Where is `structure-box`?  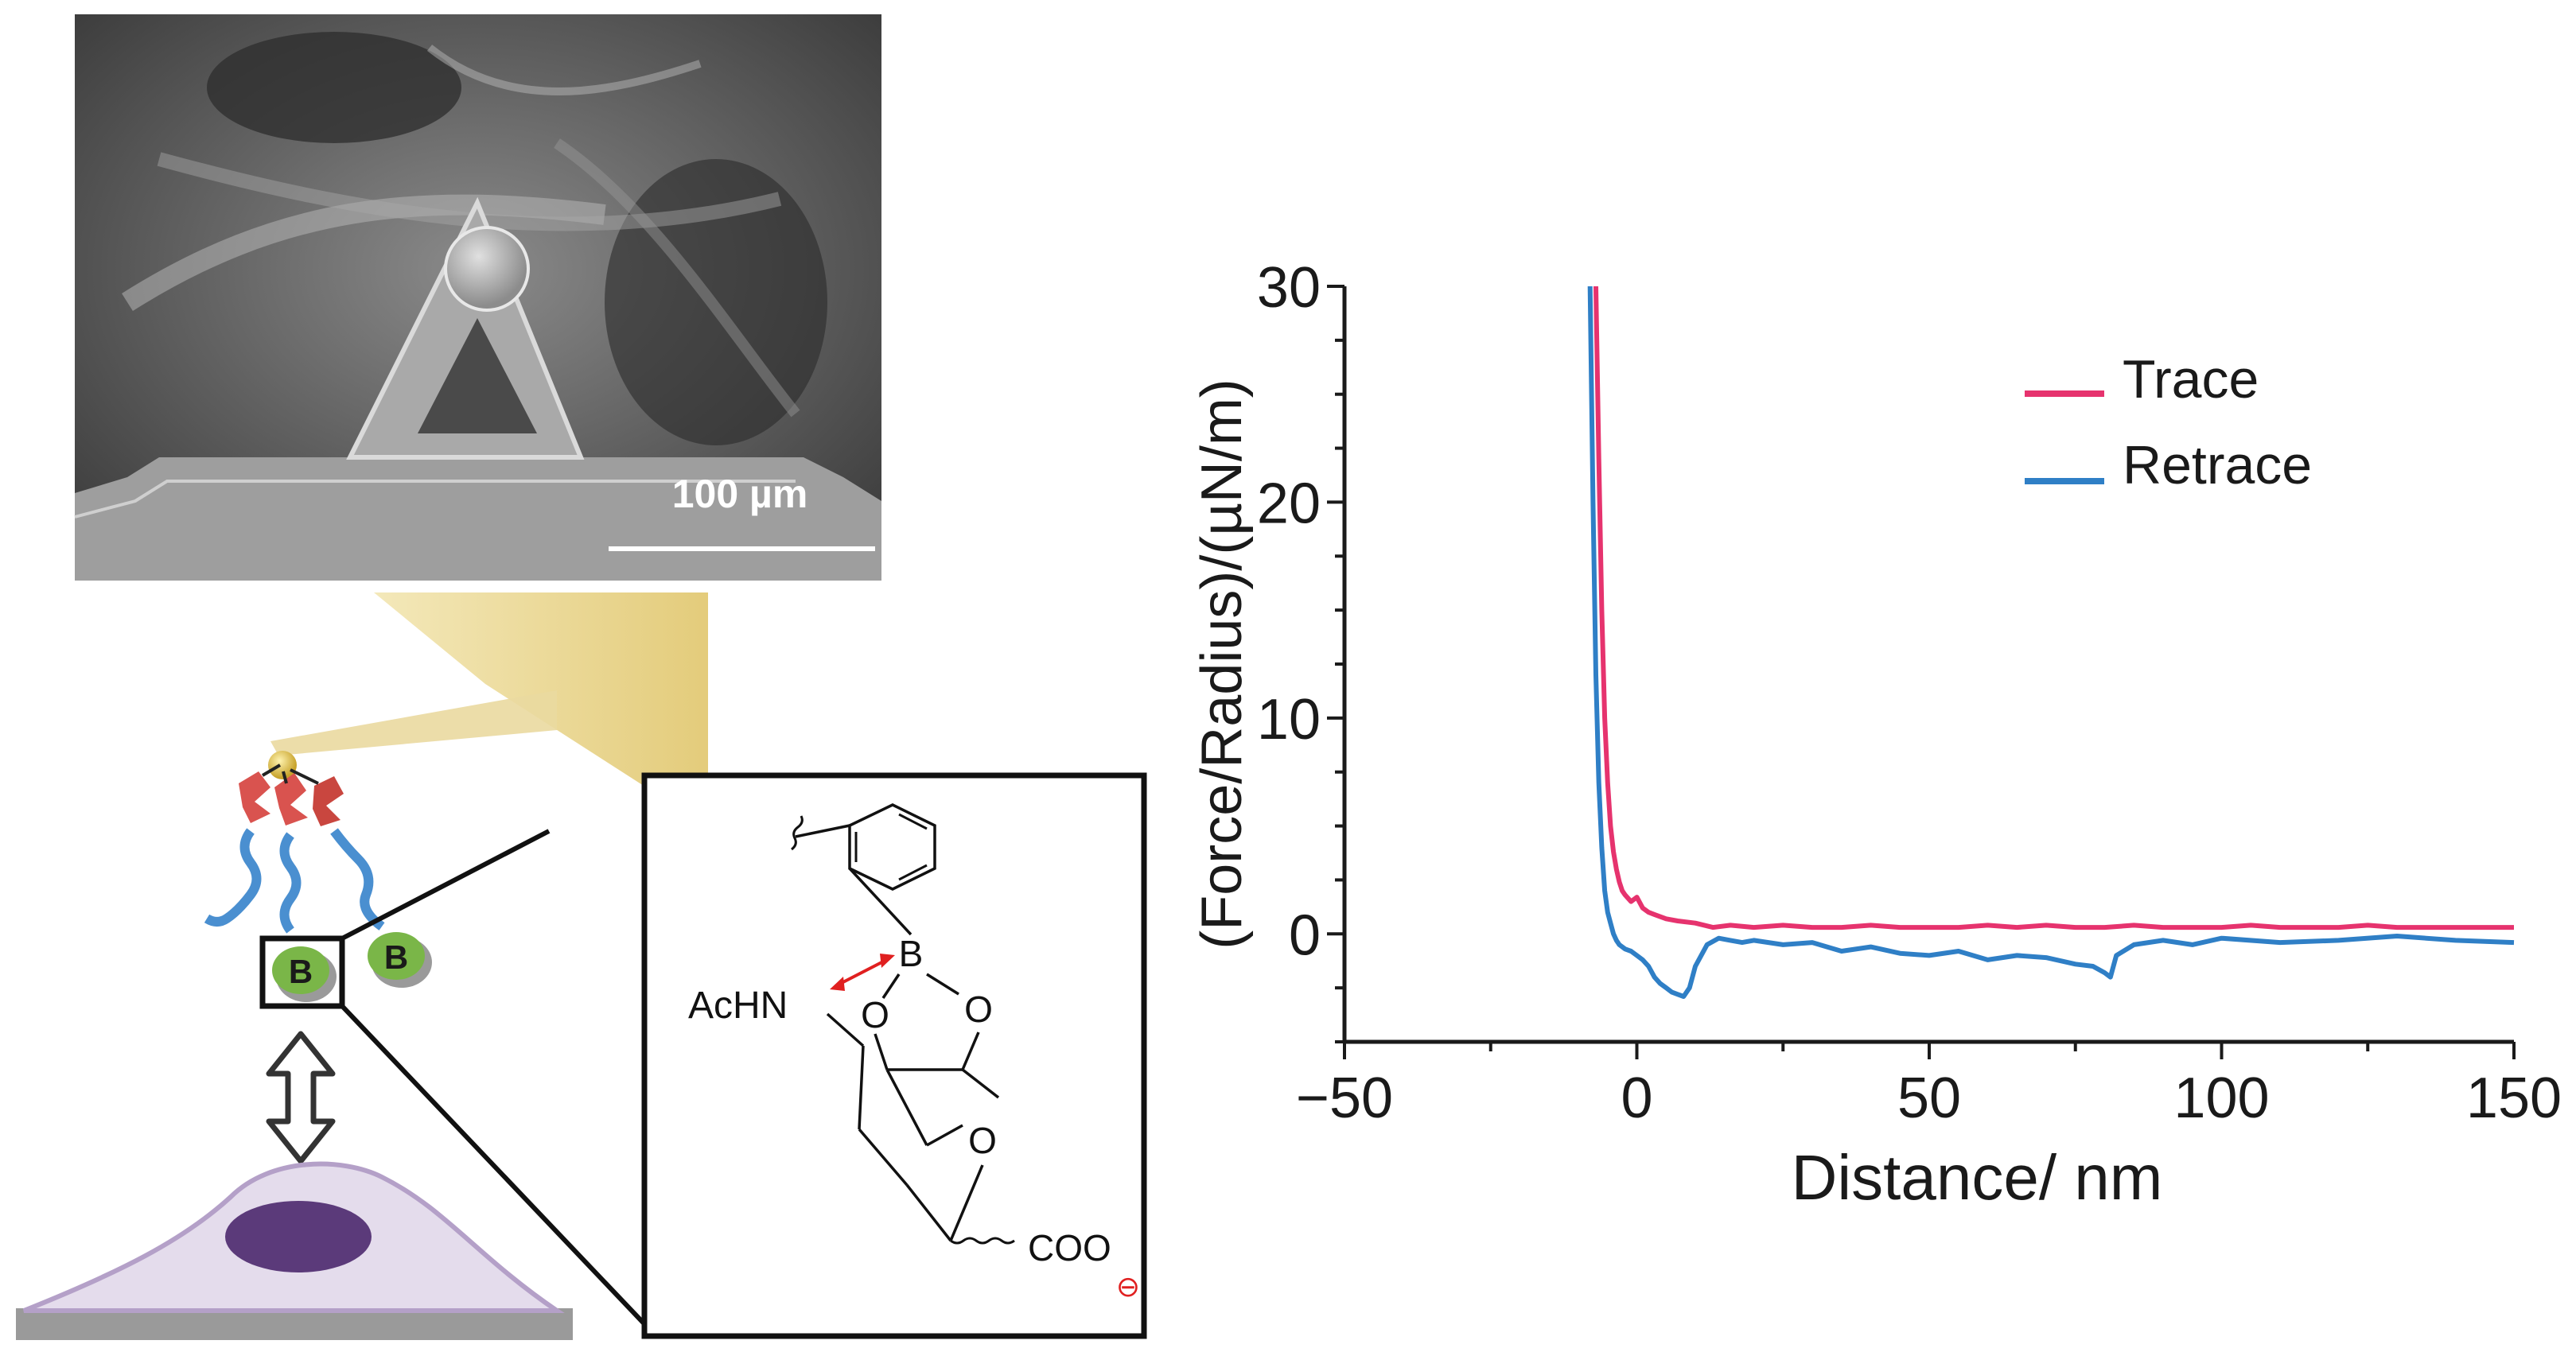 structure-box is located at coordinates (894, 1056).